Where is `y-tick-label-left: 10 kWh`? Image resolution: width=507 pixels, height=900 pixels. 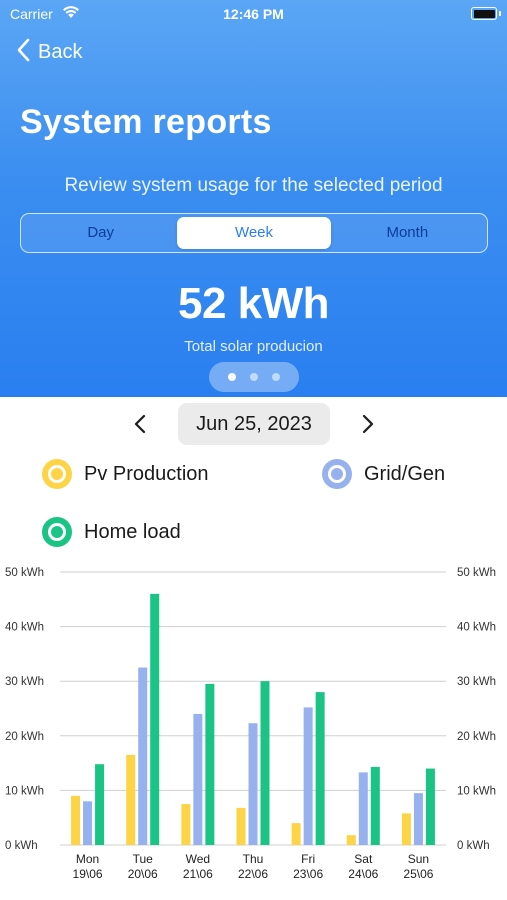 y-tick-label-left: 10 kWh is located at coordinates (24, 791).